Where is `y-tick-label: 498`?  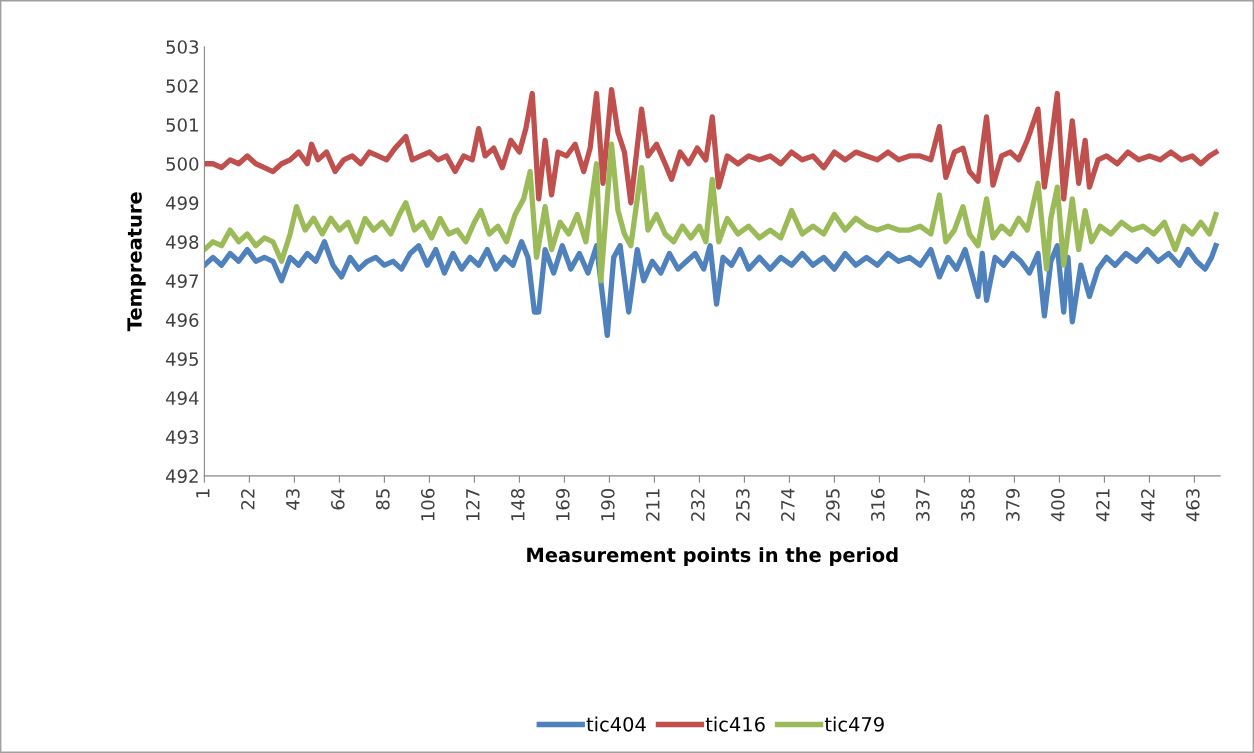 y-tick-label: 498 is located at coordinates (182, 242).